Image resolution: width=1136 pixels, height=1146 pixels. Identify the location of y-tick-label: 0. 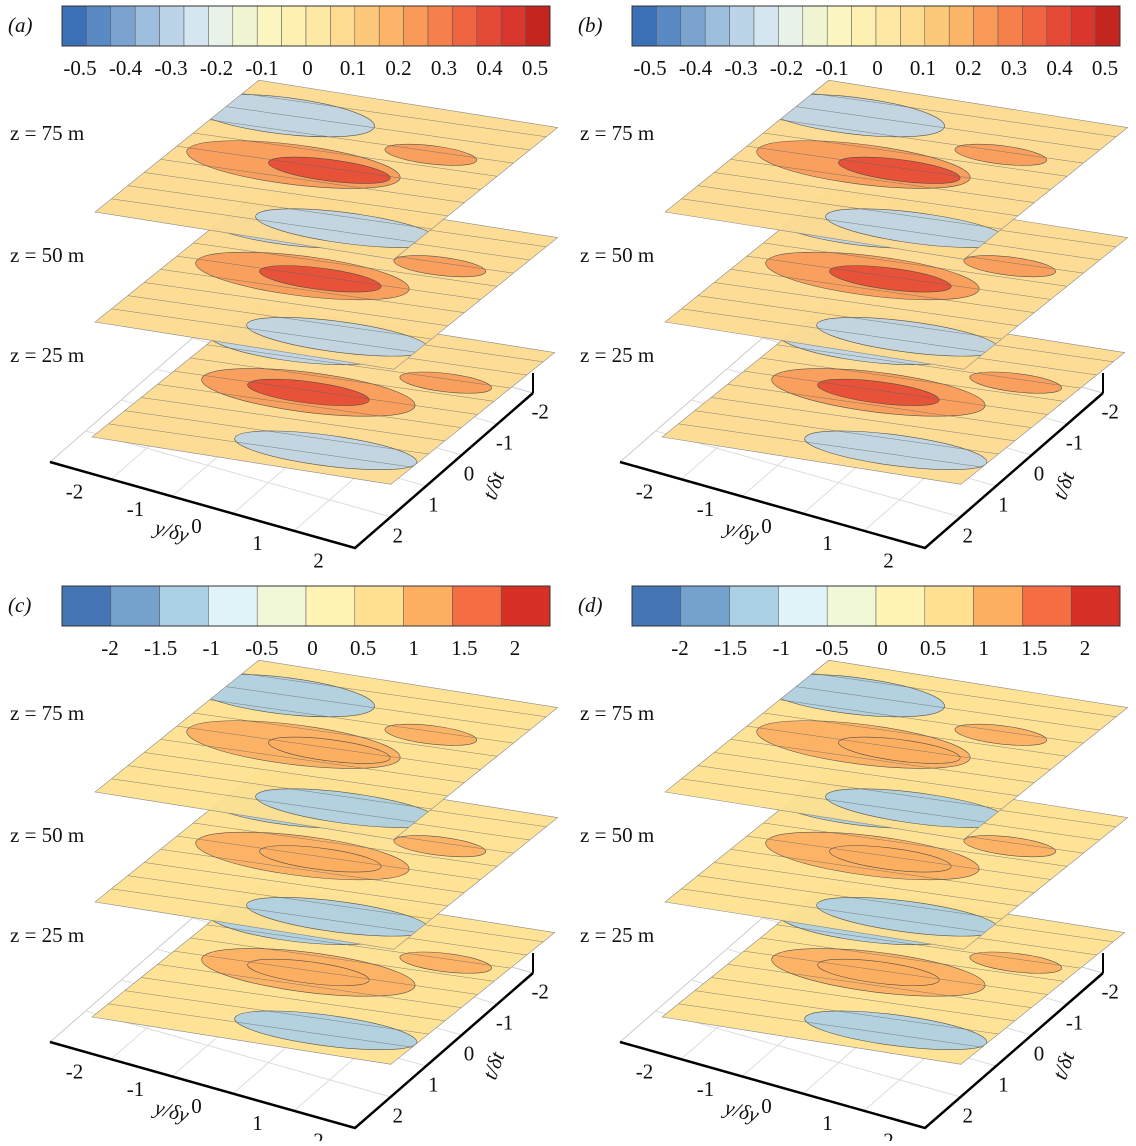
(196, 1106).